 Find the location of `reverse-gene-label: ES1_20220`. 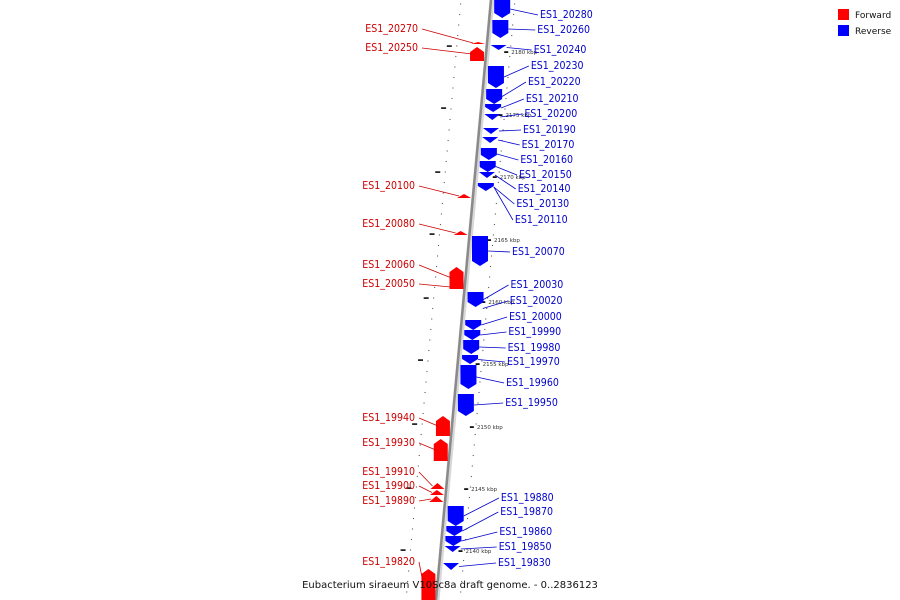

reverse-gene-label: ES1_20220 is located at coordinates (554, 82).